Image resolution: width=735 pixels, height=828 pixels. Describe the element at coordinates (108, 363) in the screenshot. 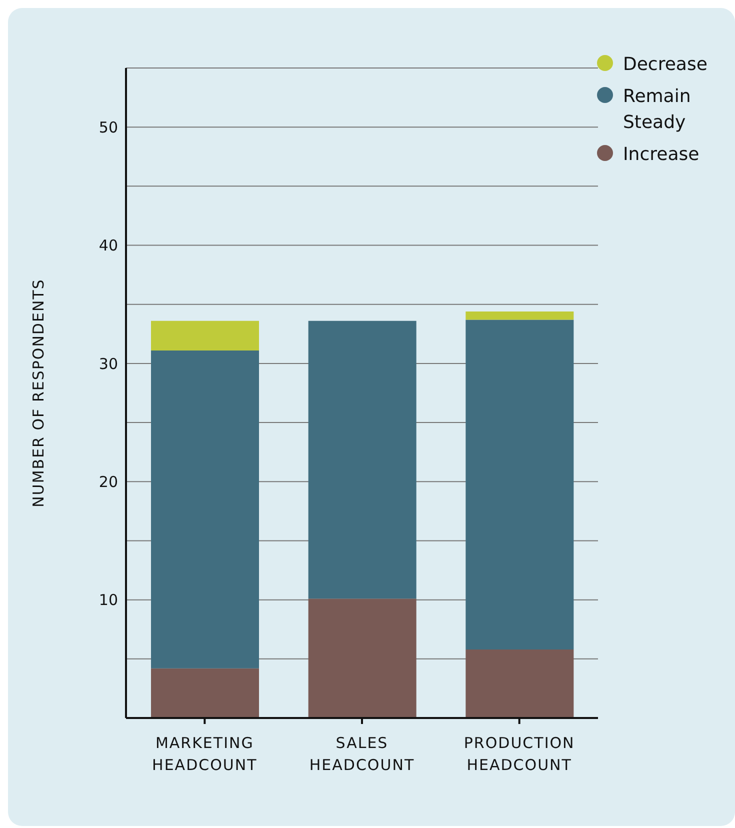

I see `y-tick-label: 30` at that location.